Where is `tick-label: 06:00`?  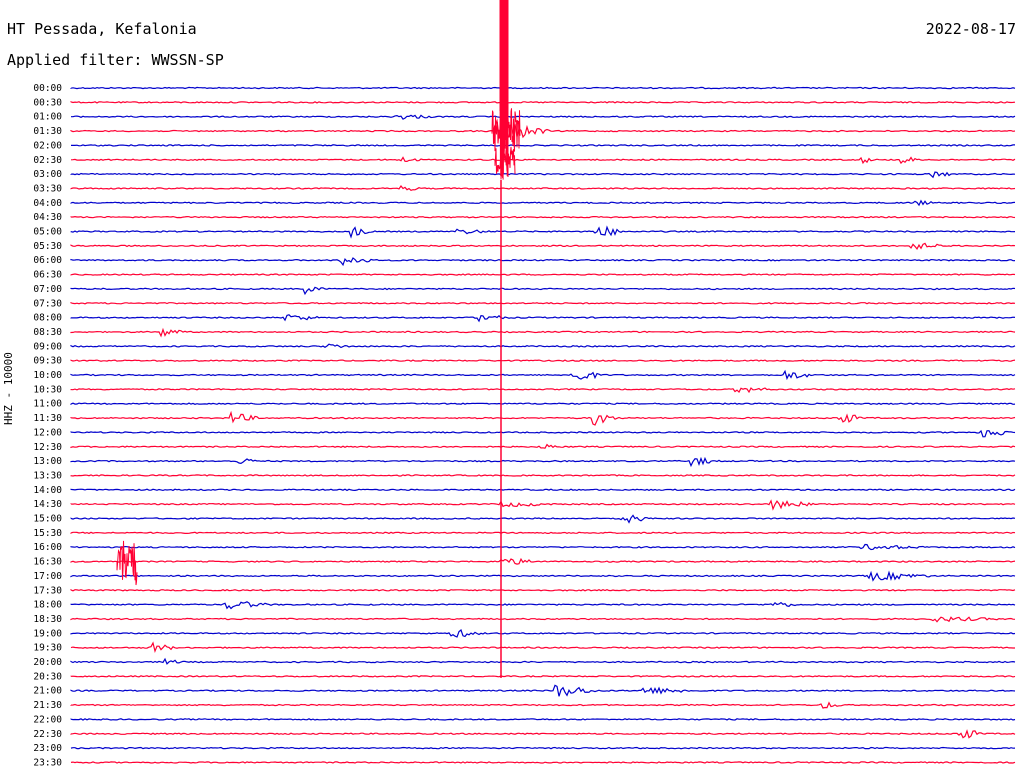 tick-label: 06:00 is located at coordinates (47, 260).